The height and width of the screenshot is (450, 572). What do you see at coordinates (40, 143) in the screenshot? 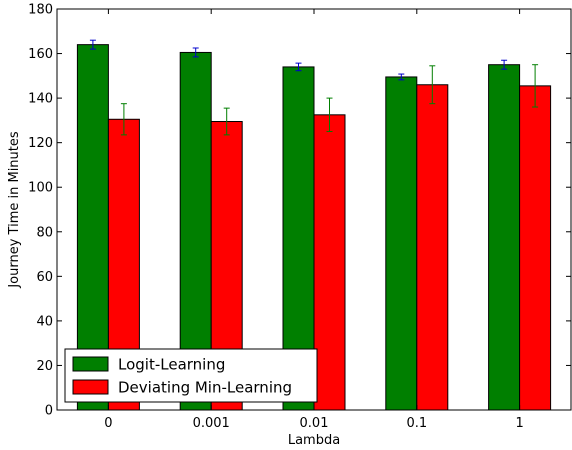
I see `y-tick-label: 120` at bounding box center [40, 143].